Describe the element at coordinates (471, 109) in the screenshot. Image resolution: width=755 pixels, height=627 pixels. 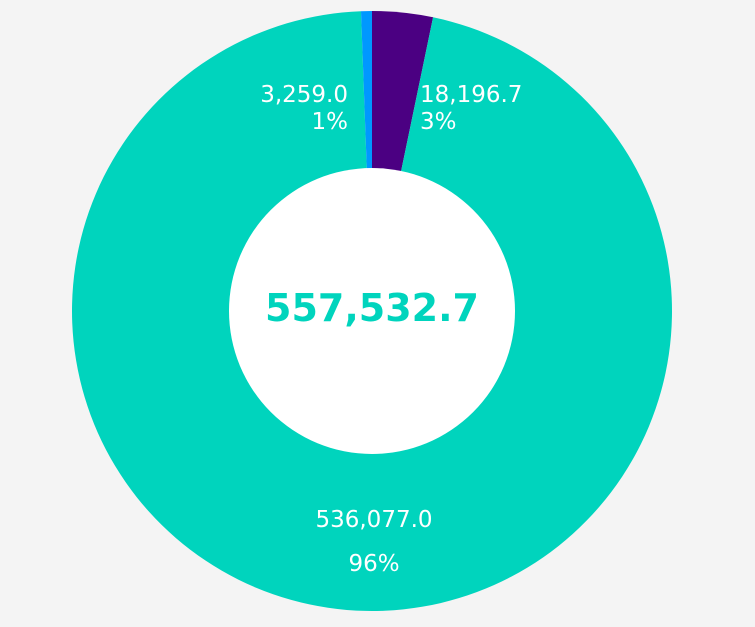
I see `slice-label-purple: 18,196.7 3%` at that location.